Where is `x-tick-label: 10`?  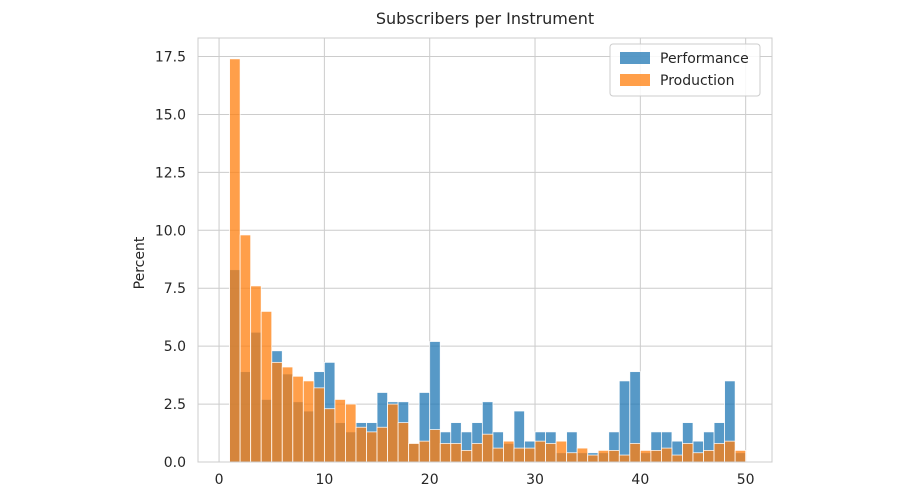
x-tick-label: 10 is located at coordinates (324, 480).